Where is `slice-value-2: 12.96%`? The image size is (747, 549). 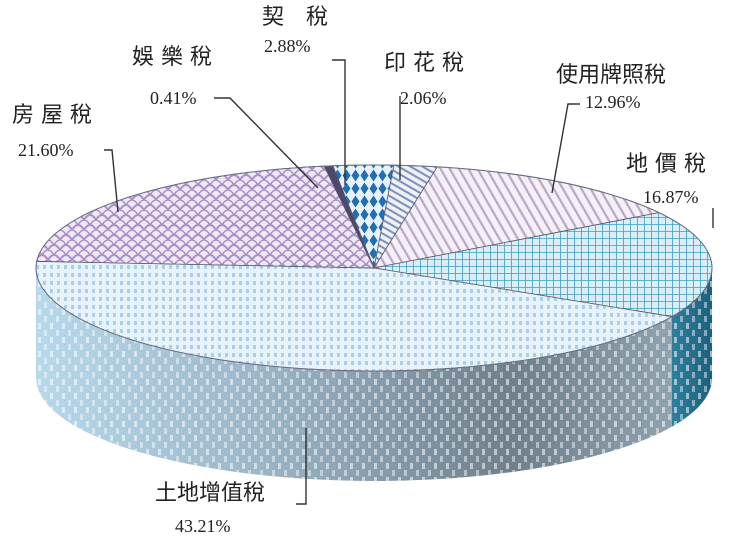
slice-value-2: 12.96% is located at coordinates (613, 102).